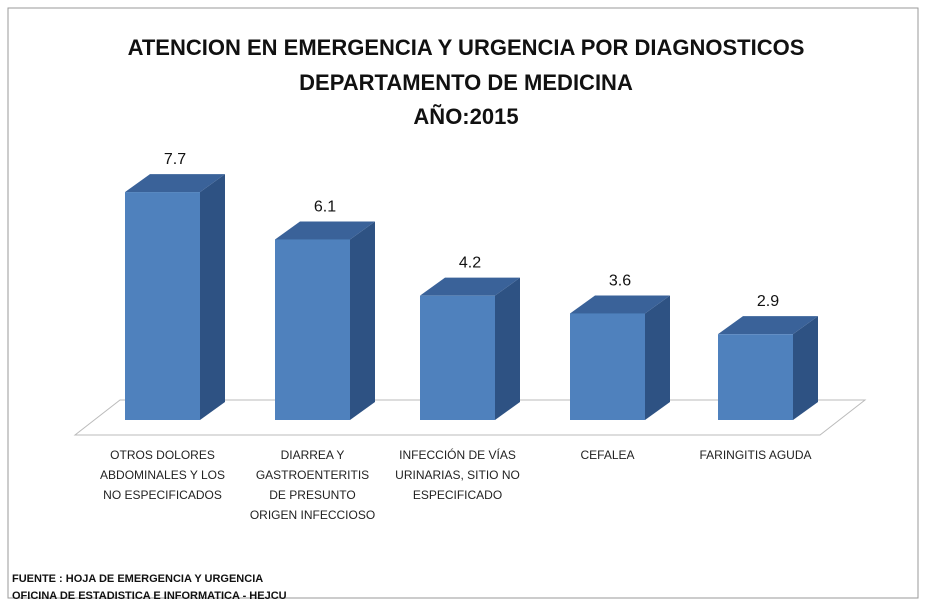 This screenshot has height=608, width=926. I want to click on x-tick-label: CEFALEA, so click(607, 455).